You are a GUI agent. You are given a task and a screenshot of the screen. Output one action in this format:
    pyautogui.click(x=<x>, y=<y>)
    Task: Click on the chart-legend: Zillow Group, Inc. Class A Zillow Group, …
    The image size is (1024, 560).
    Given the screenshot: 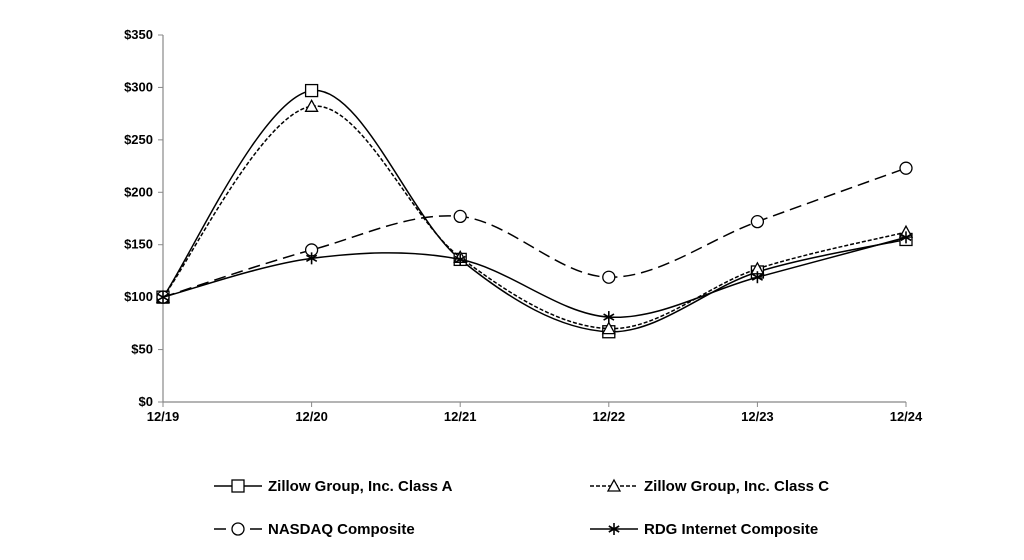 What is the action you would take?
    pyautogui.click(x=521, y=508)
    